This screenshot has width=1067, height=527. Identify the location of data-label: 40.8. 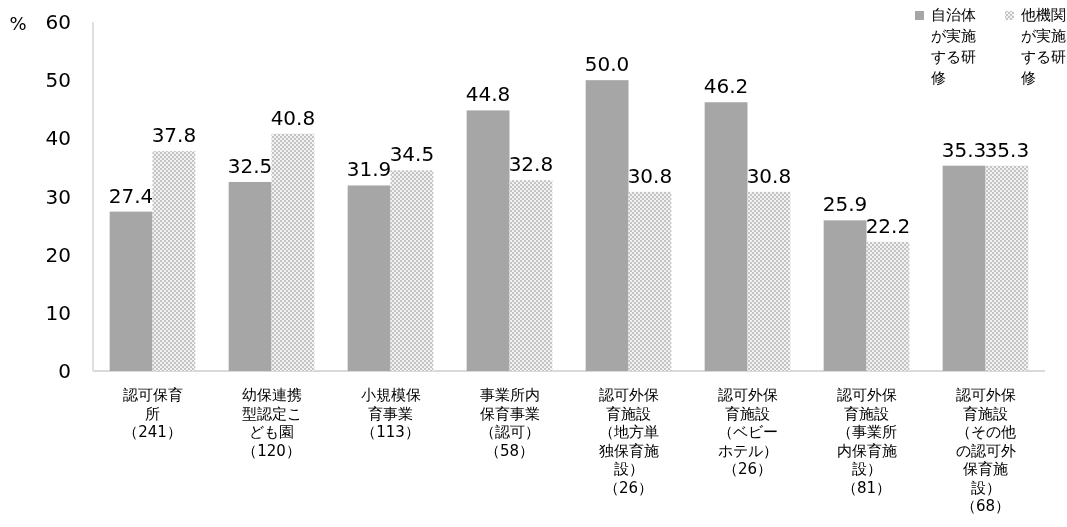
(293, 117).